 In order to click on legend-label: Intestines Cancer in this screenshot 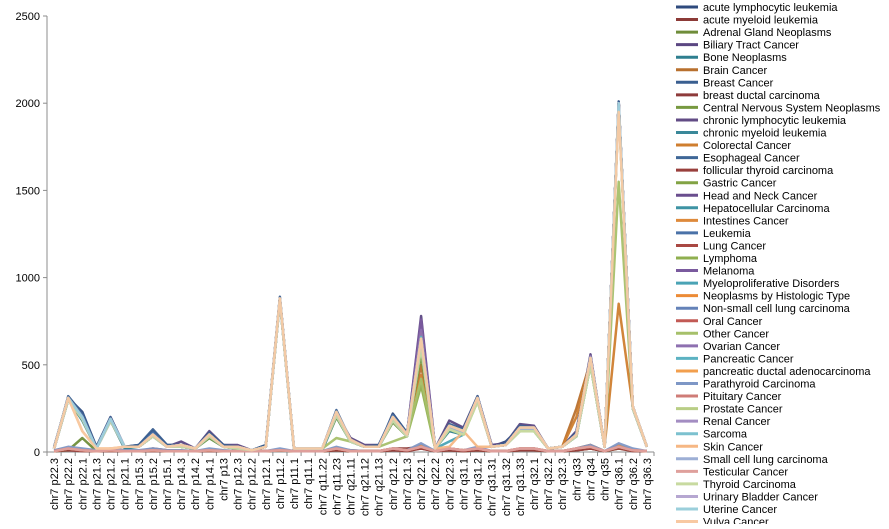, I will do `click(746, 221)`.